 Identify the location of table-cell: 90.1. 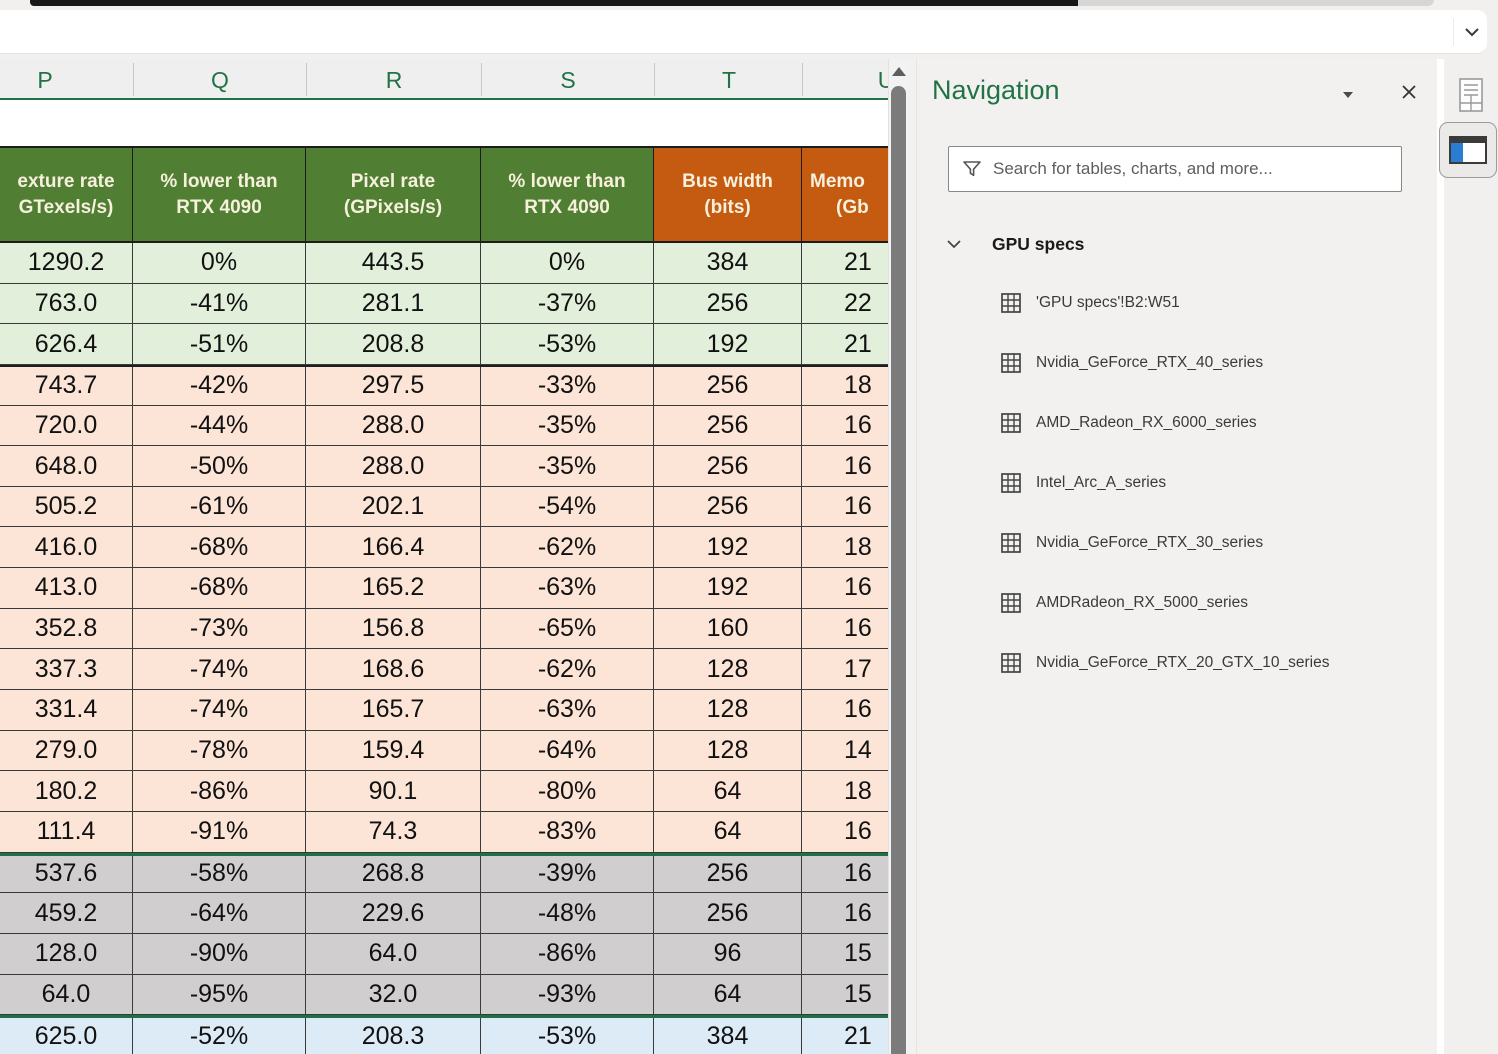
(393, 791).